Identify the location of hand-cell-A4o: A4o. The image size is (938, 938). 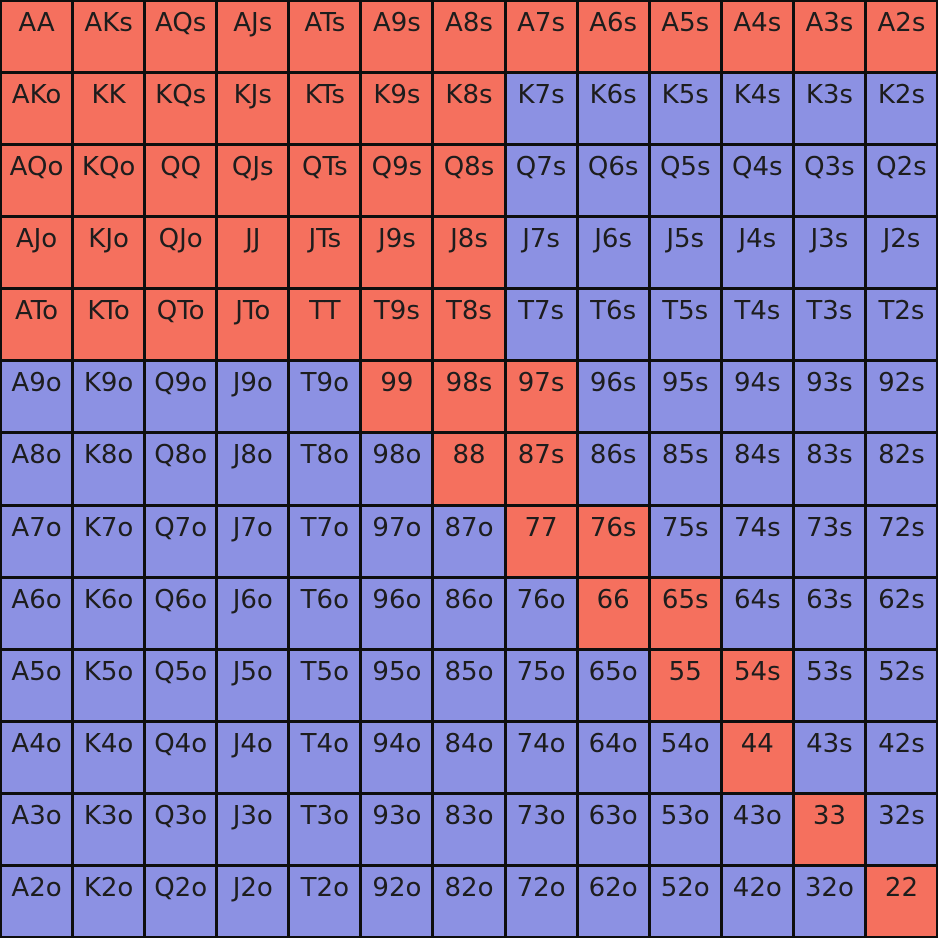
(37, 757).